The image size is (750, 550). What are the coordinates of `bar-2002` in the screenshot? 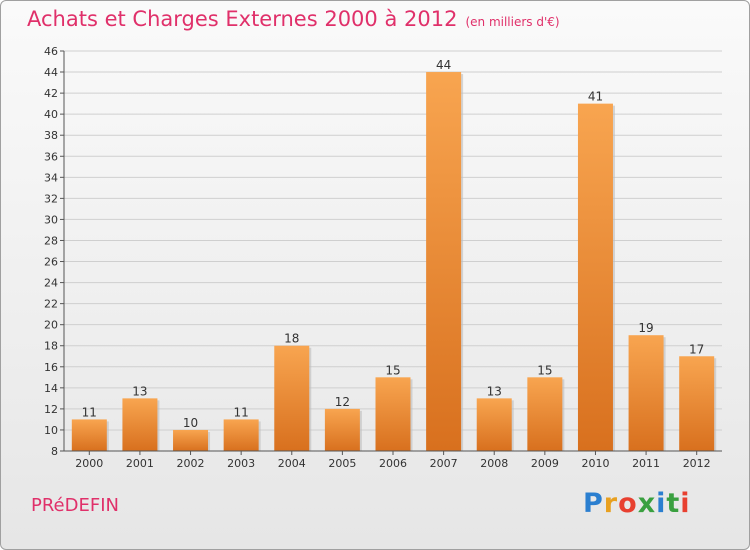 It's located at (191, 440).